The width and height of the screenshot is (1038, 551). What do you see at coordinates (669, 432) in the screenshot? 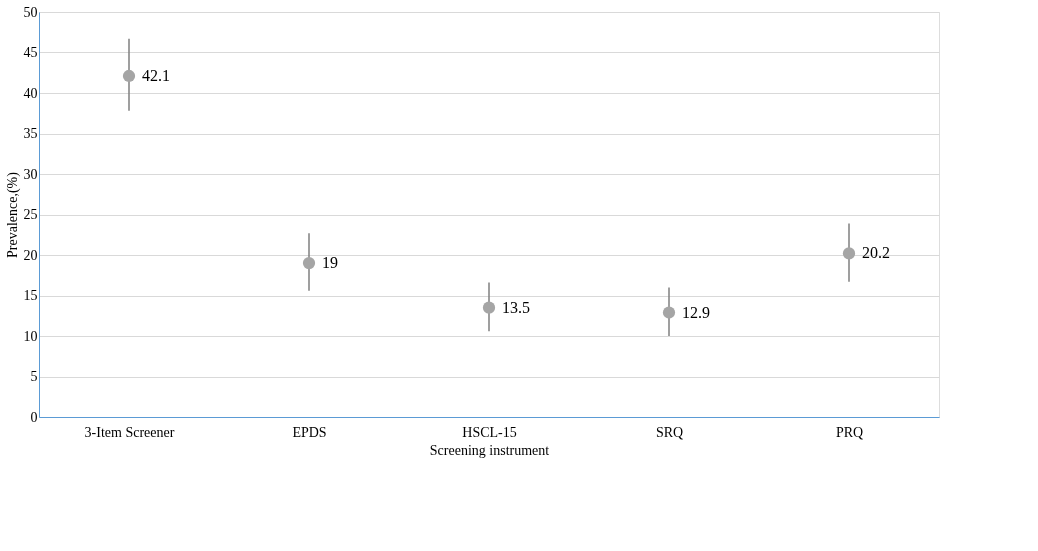
I see `x-tick-label: SRQ` at bounding box center [669, 432].